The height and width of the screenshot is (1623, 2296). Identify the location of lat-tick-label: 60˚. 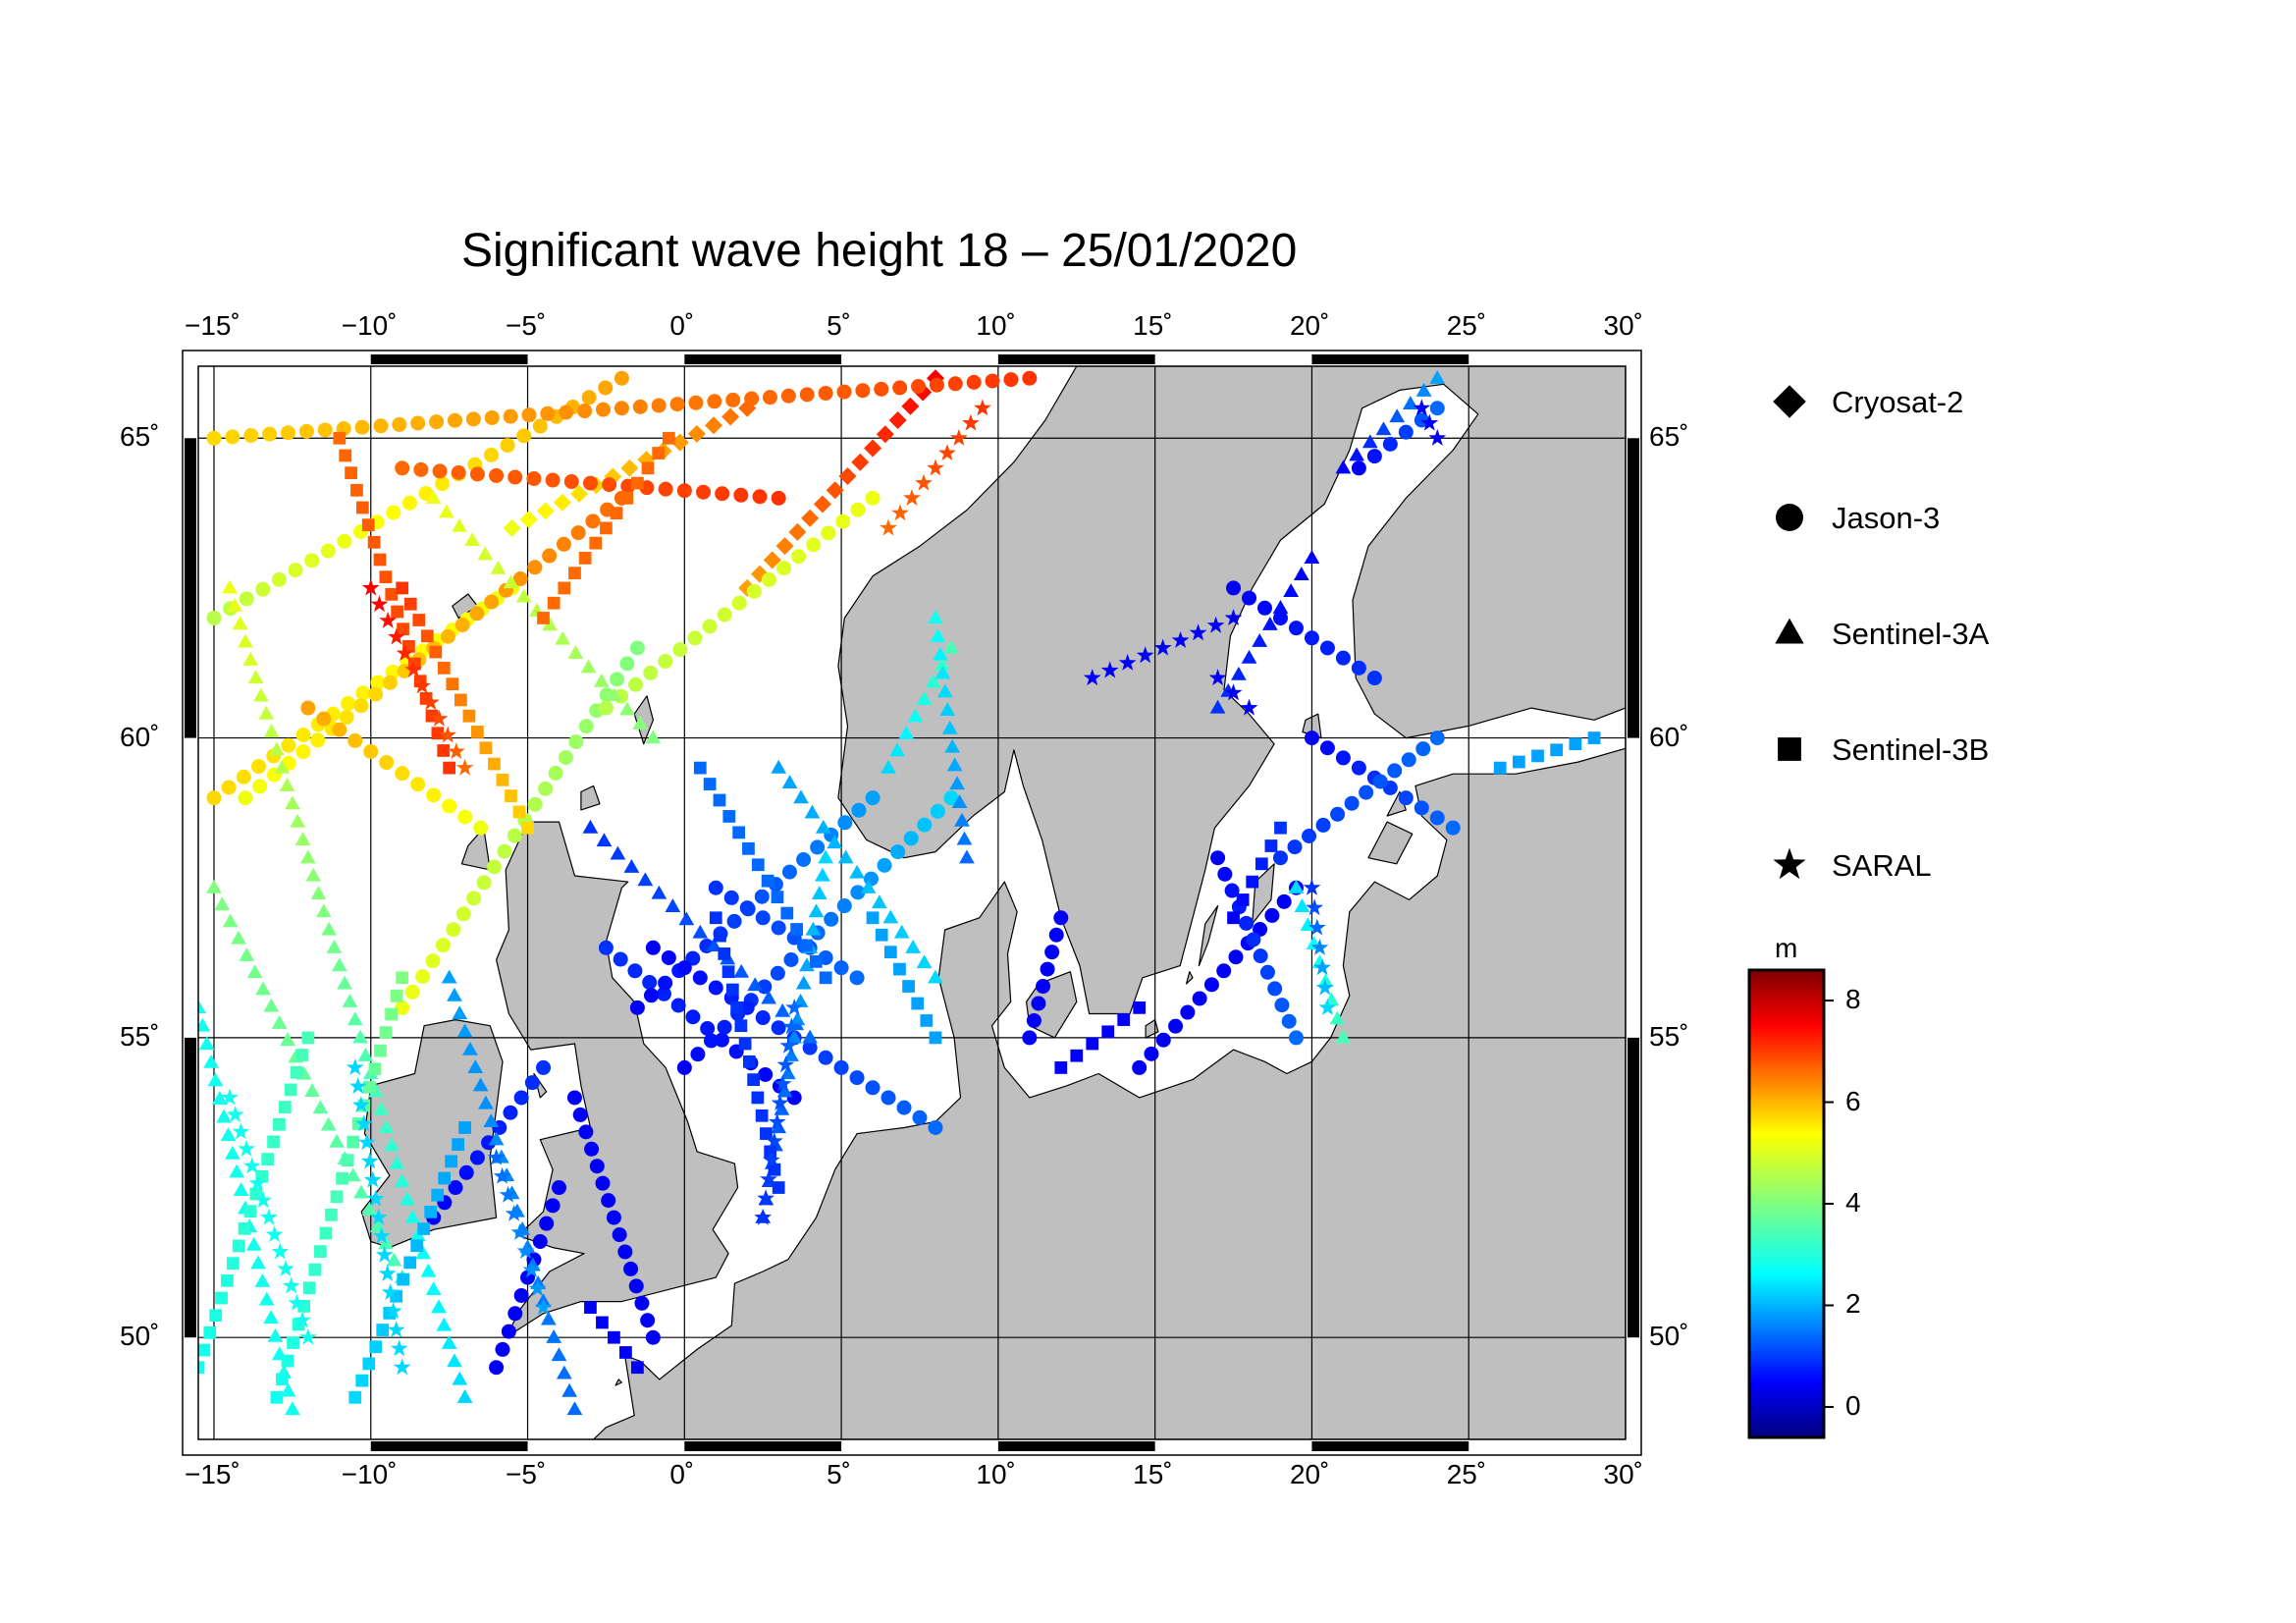
(140, 736).